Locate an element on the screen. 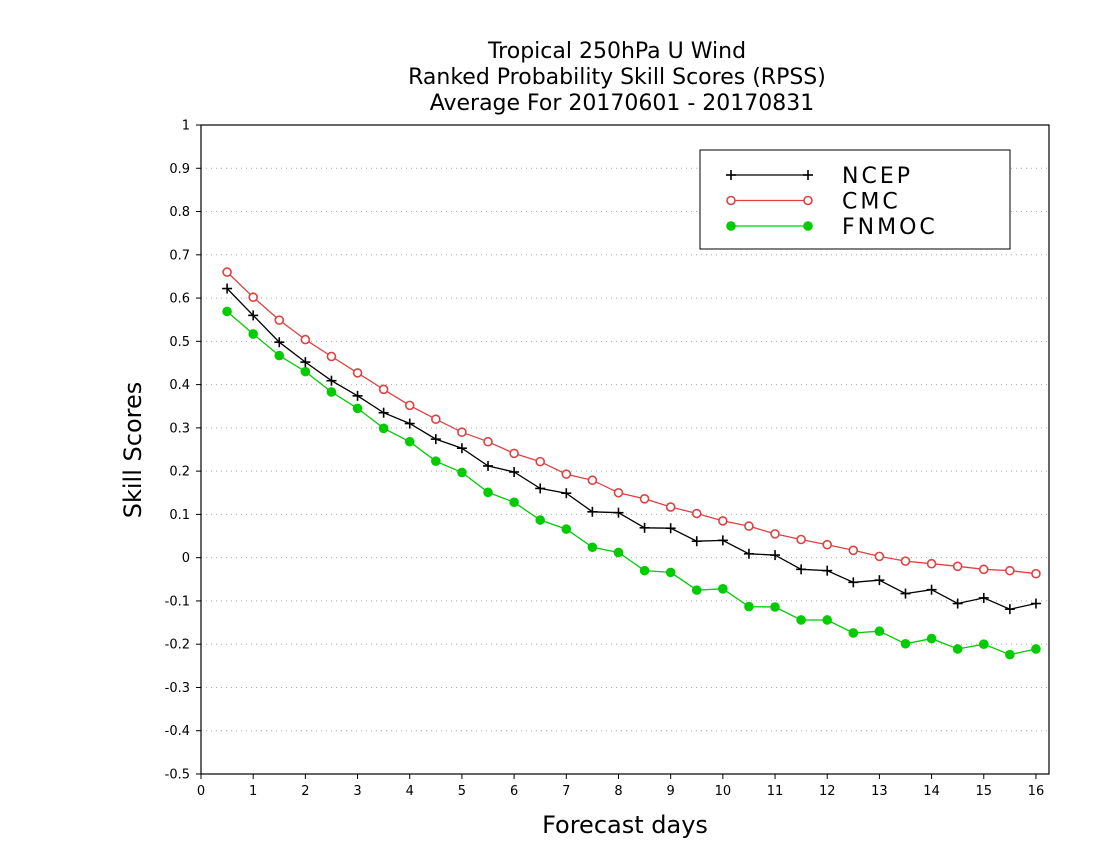 The height and width of the screenshot is (850, 1100). x-tick-label: 7 is located at coordinates (566, 791).